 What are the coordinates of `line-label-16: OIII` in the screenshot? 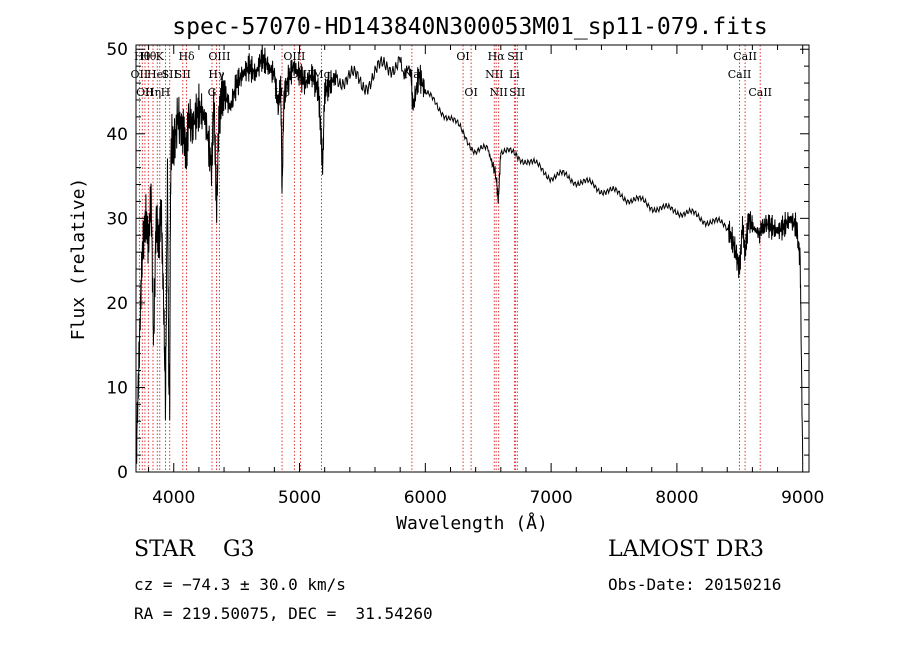 It's located at (300, 74).